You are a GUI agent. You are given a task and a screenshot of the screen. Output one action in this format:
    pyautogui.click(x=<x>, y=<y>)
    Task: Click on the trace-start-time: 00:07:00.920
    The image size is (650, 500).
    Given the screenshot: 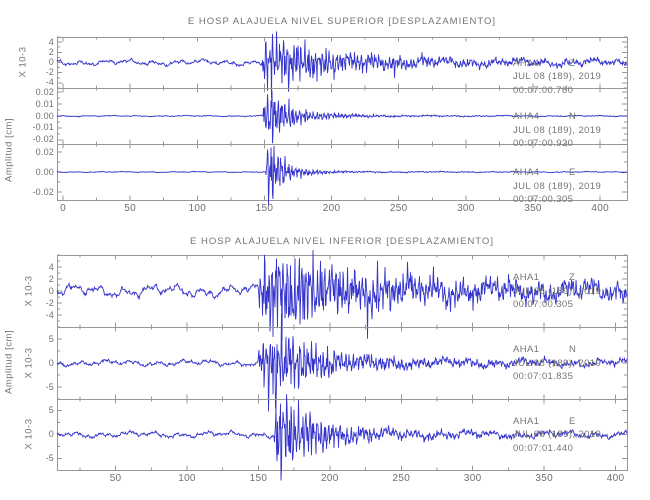 What is the action you would take?
    pyautogui.click(x=543, y=143)
    